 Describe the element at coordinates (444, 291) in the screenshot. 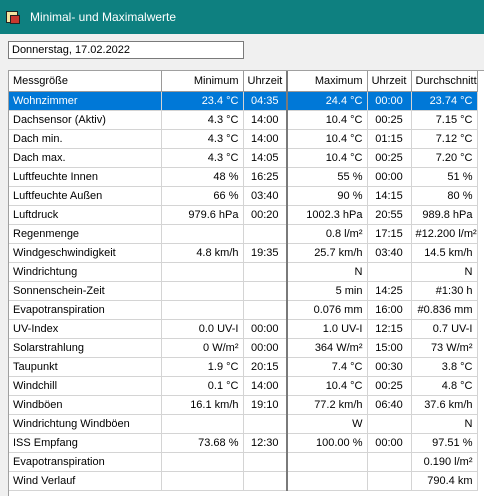

I see `cell-durchschnitt: #1:30 h` at that location.